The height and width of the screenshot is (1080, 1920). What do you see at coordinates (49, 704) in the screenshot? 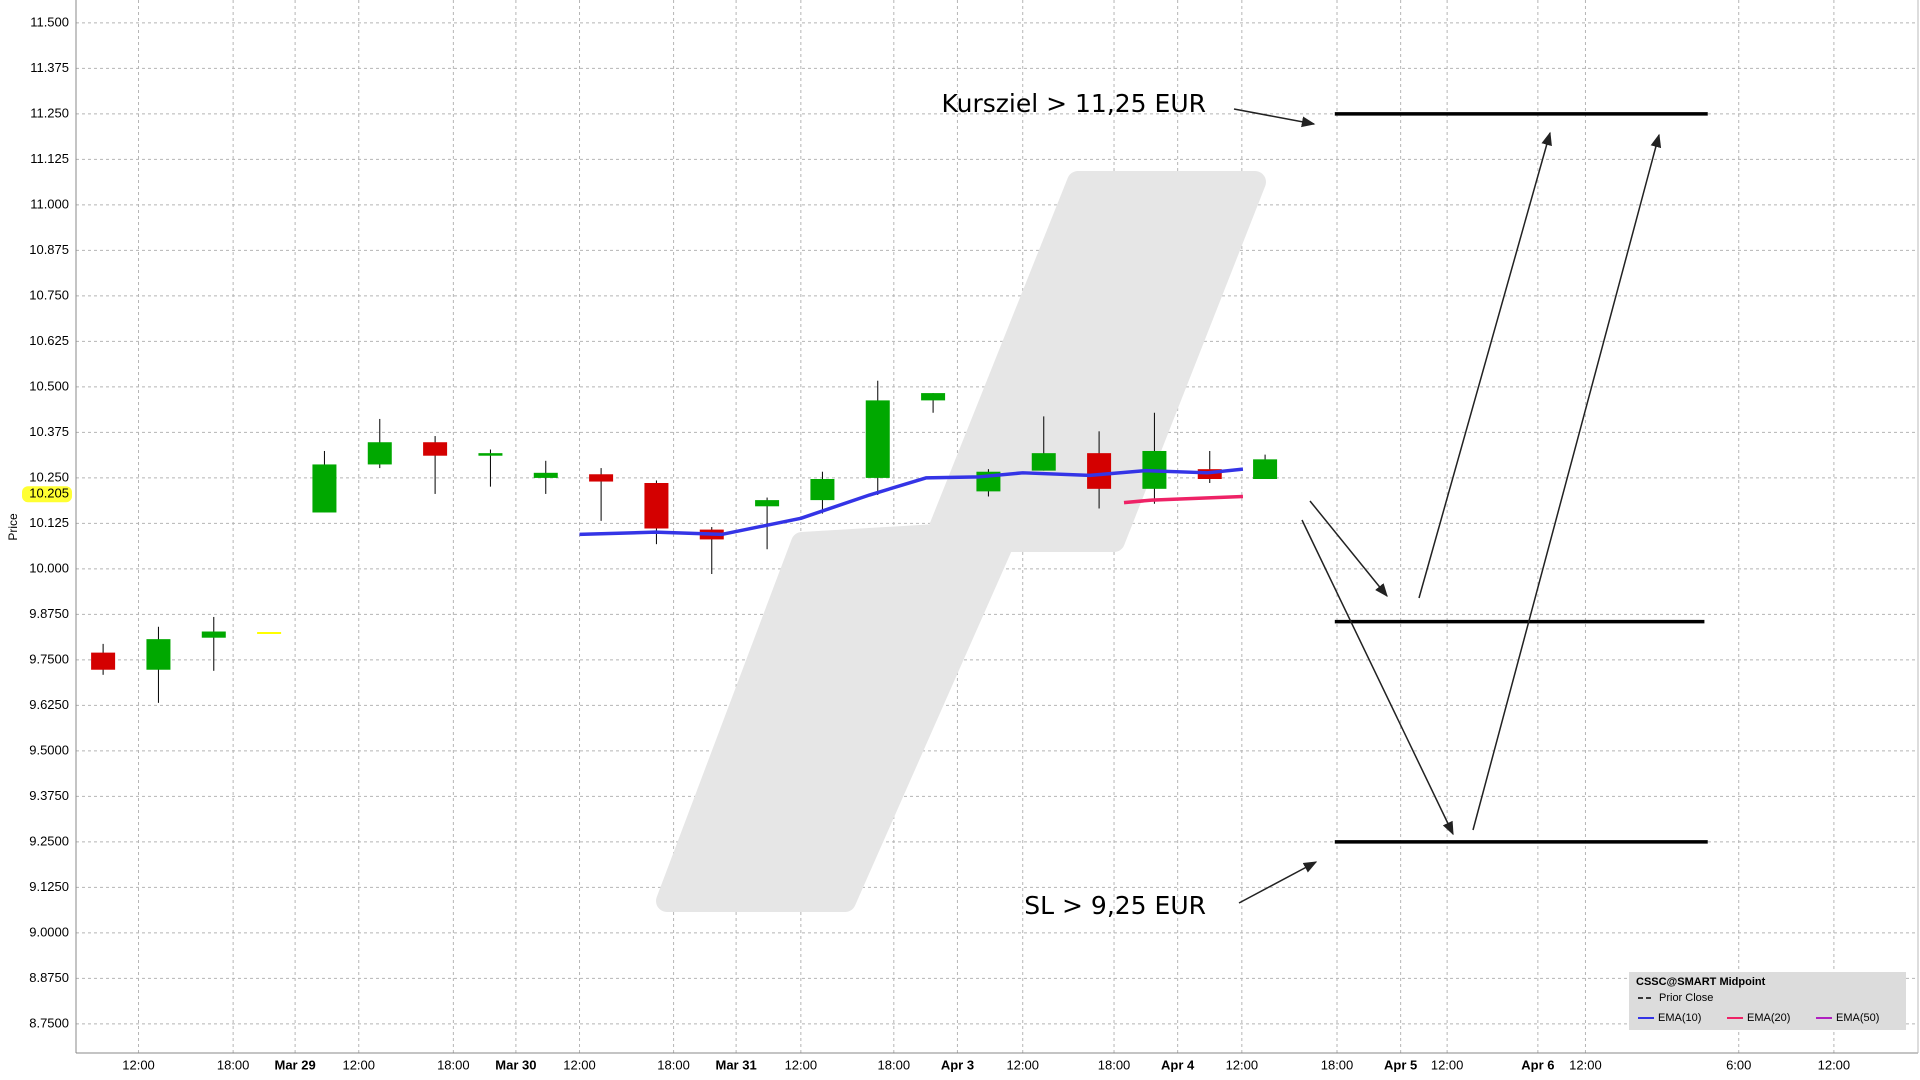
I see `y-tick-label: 9.6250` at bounding box center [49, 704].